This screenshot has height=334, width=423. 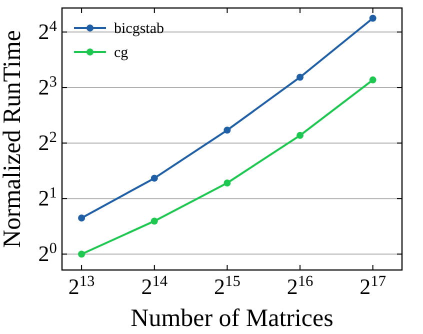 I want to click on y-tick-label: 2$^{0}$, so click(x=48, y=253).